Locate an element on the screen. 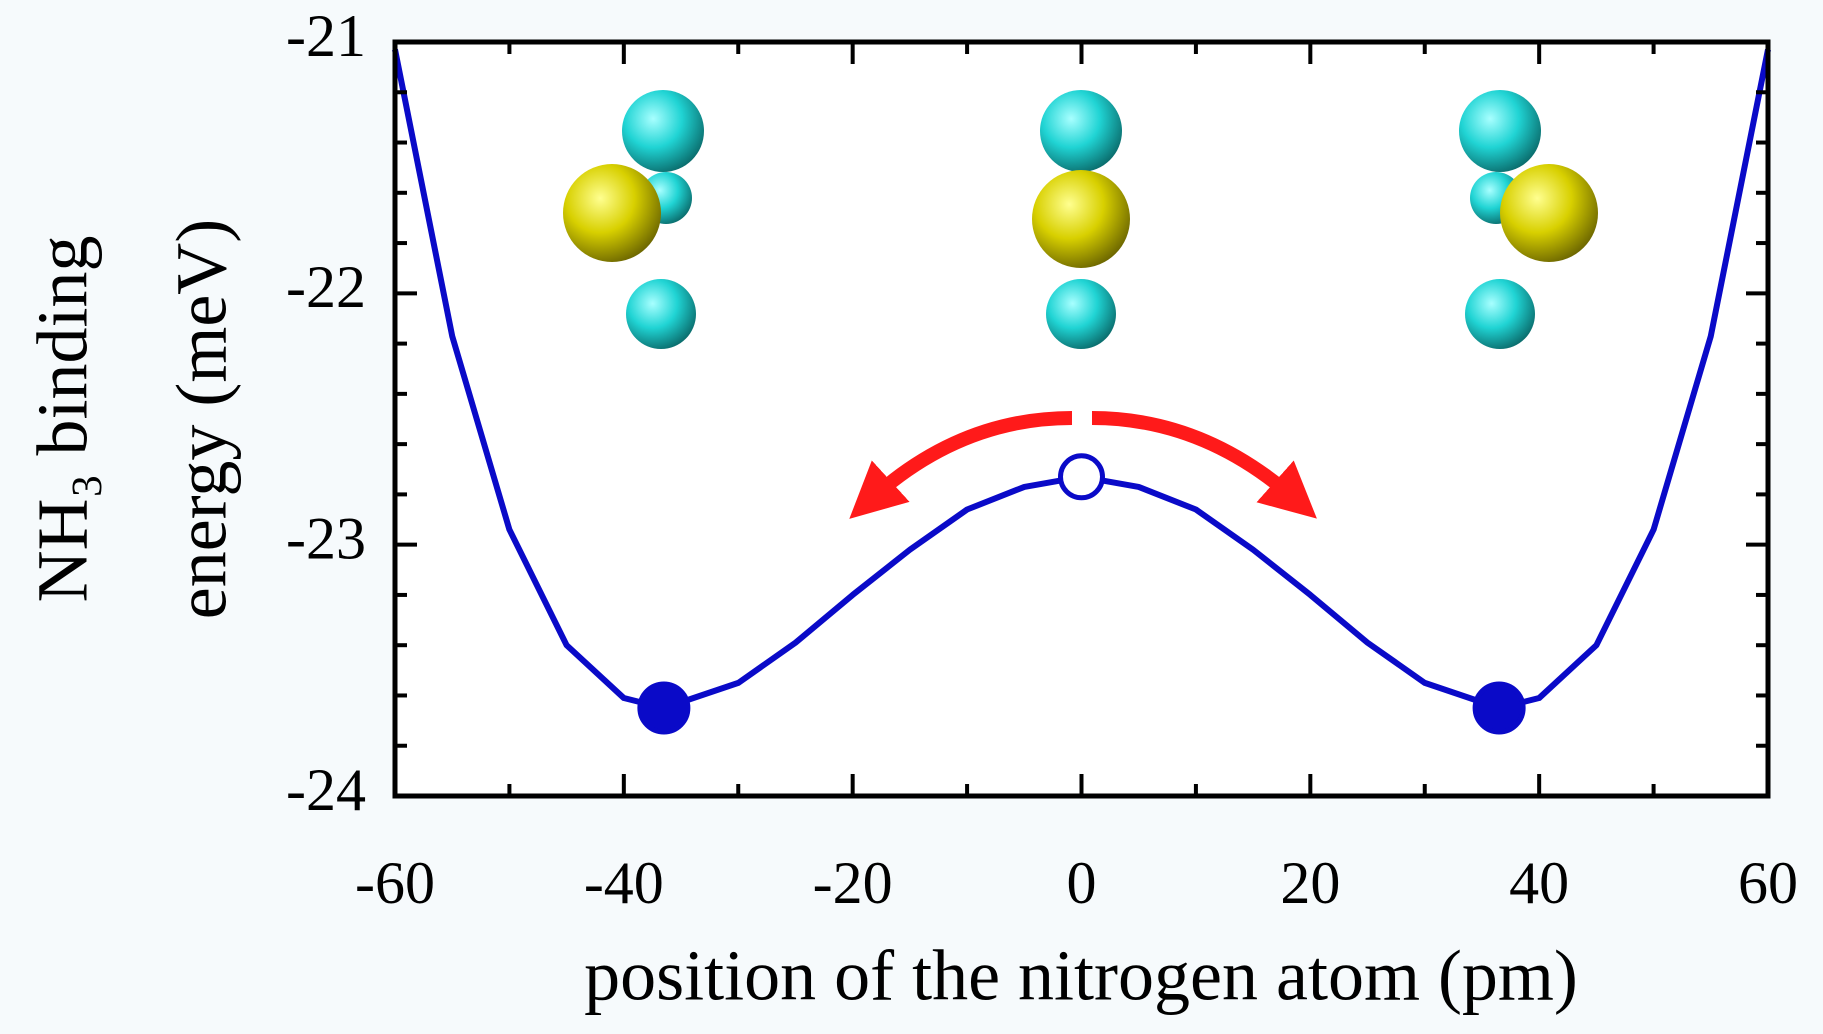  x-tick-label: -20 is located at coordinates (853, 883).